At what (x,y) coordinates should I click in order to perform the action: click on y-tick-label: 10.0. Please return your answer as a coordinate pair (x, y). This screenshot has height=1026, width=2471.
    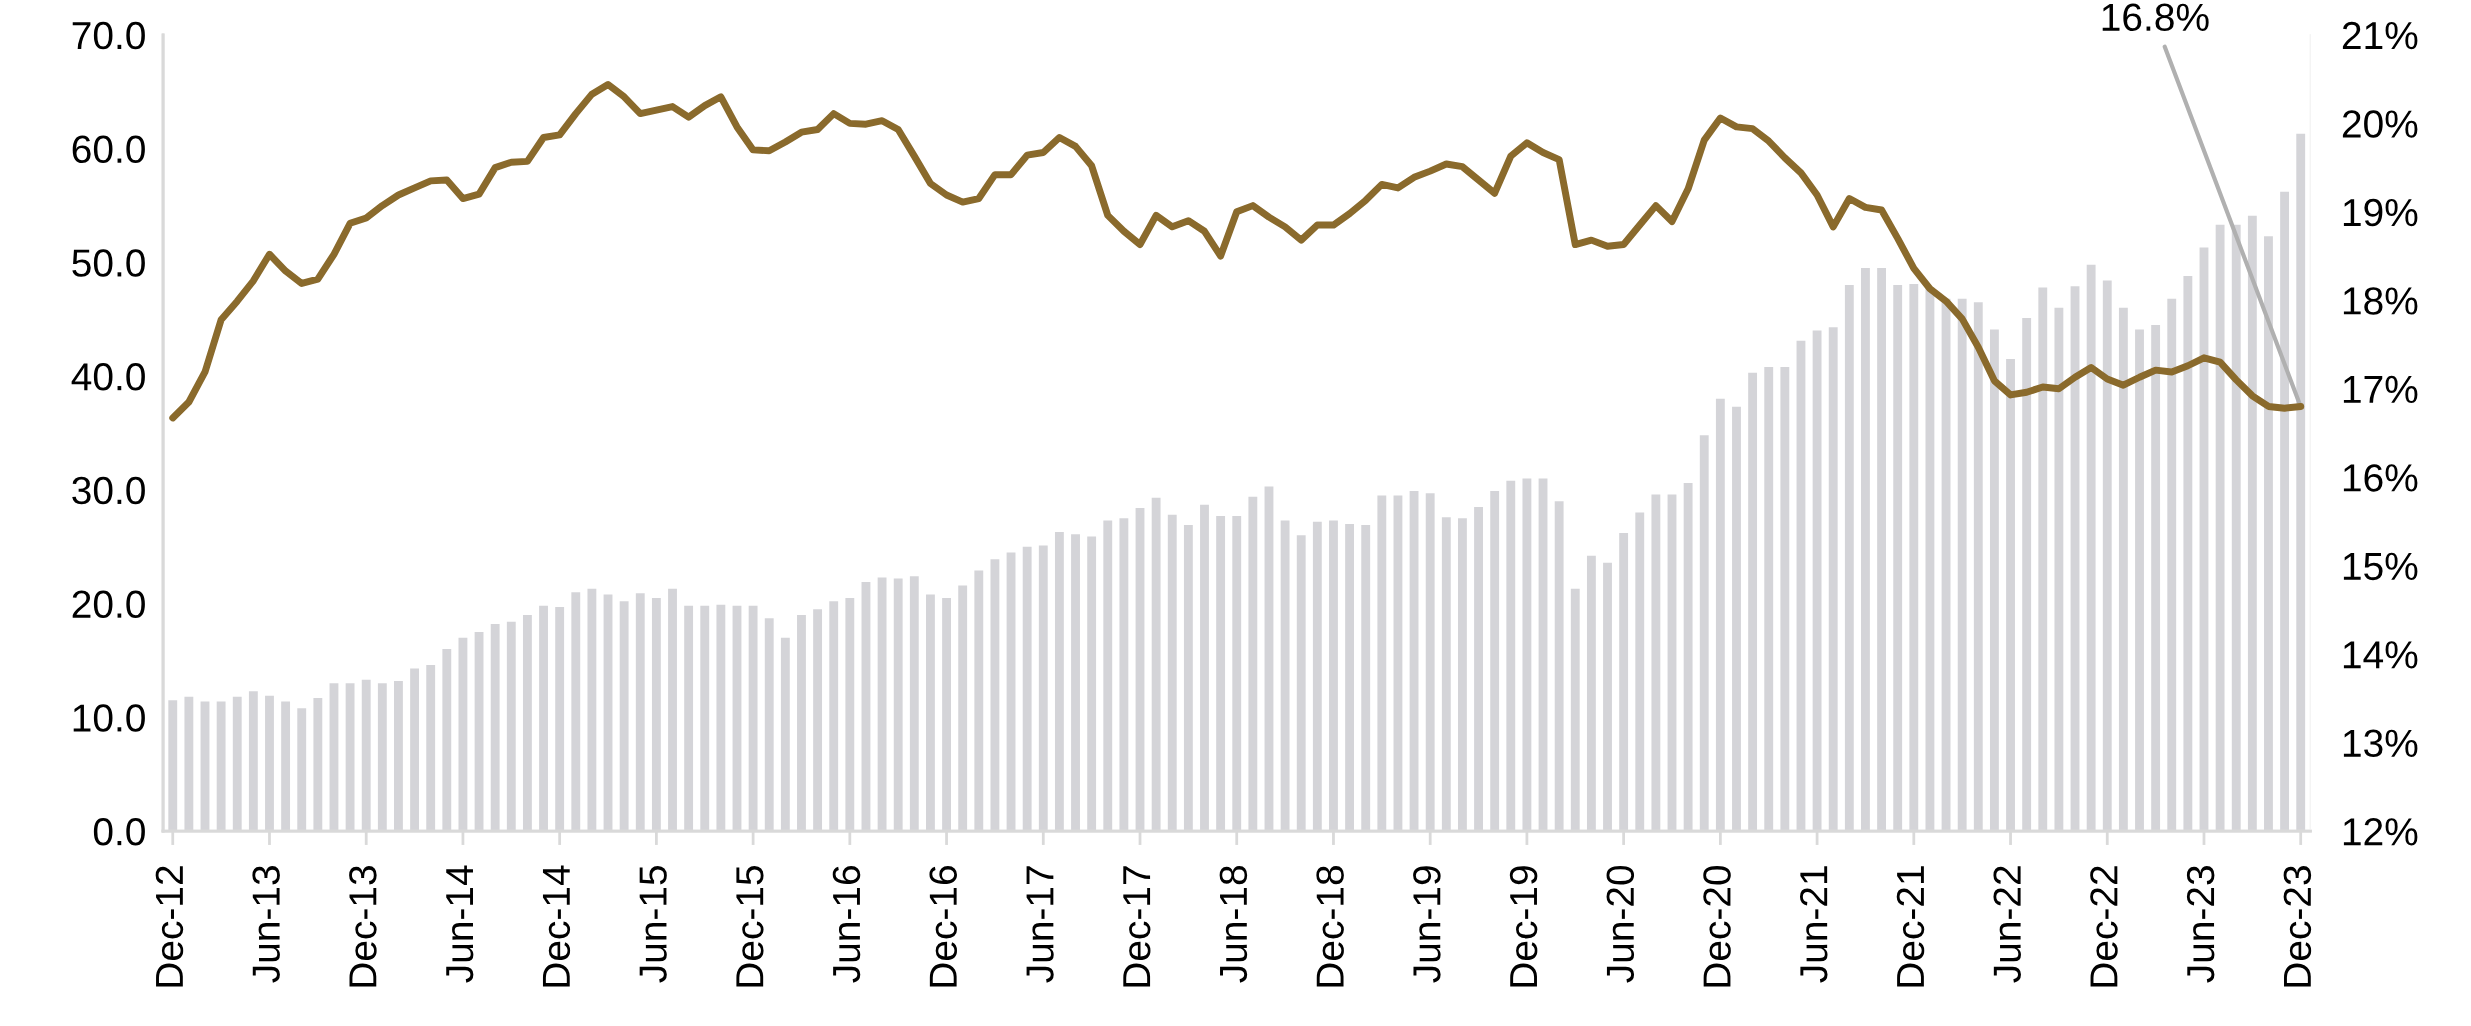
    Looking at the image, I should click on (109, 718).